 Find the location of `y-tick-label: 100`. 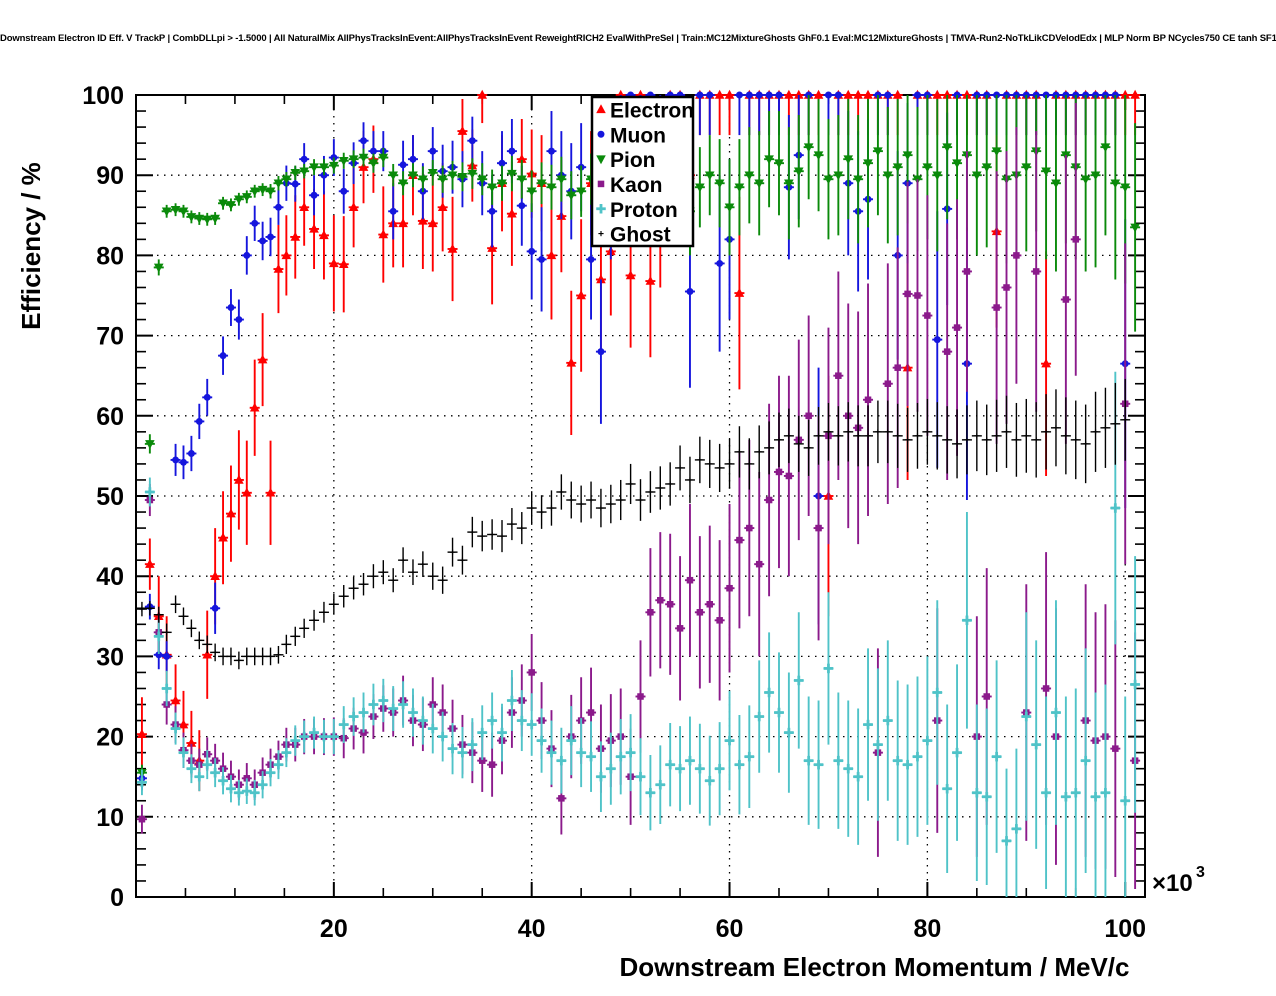

y-tick-label: 100 is located at coordinates (103, 96).